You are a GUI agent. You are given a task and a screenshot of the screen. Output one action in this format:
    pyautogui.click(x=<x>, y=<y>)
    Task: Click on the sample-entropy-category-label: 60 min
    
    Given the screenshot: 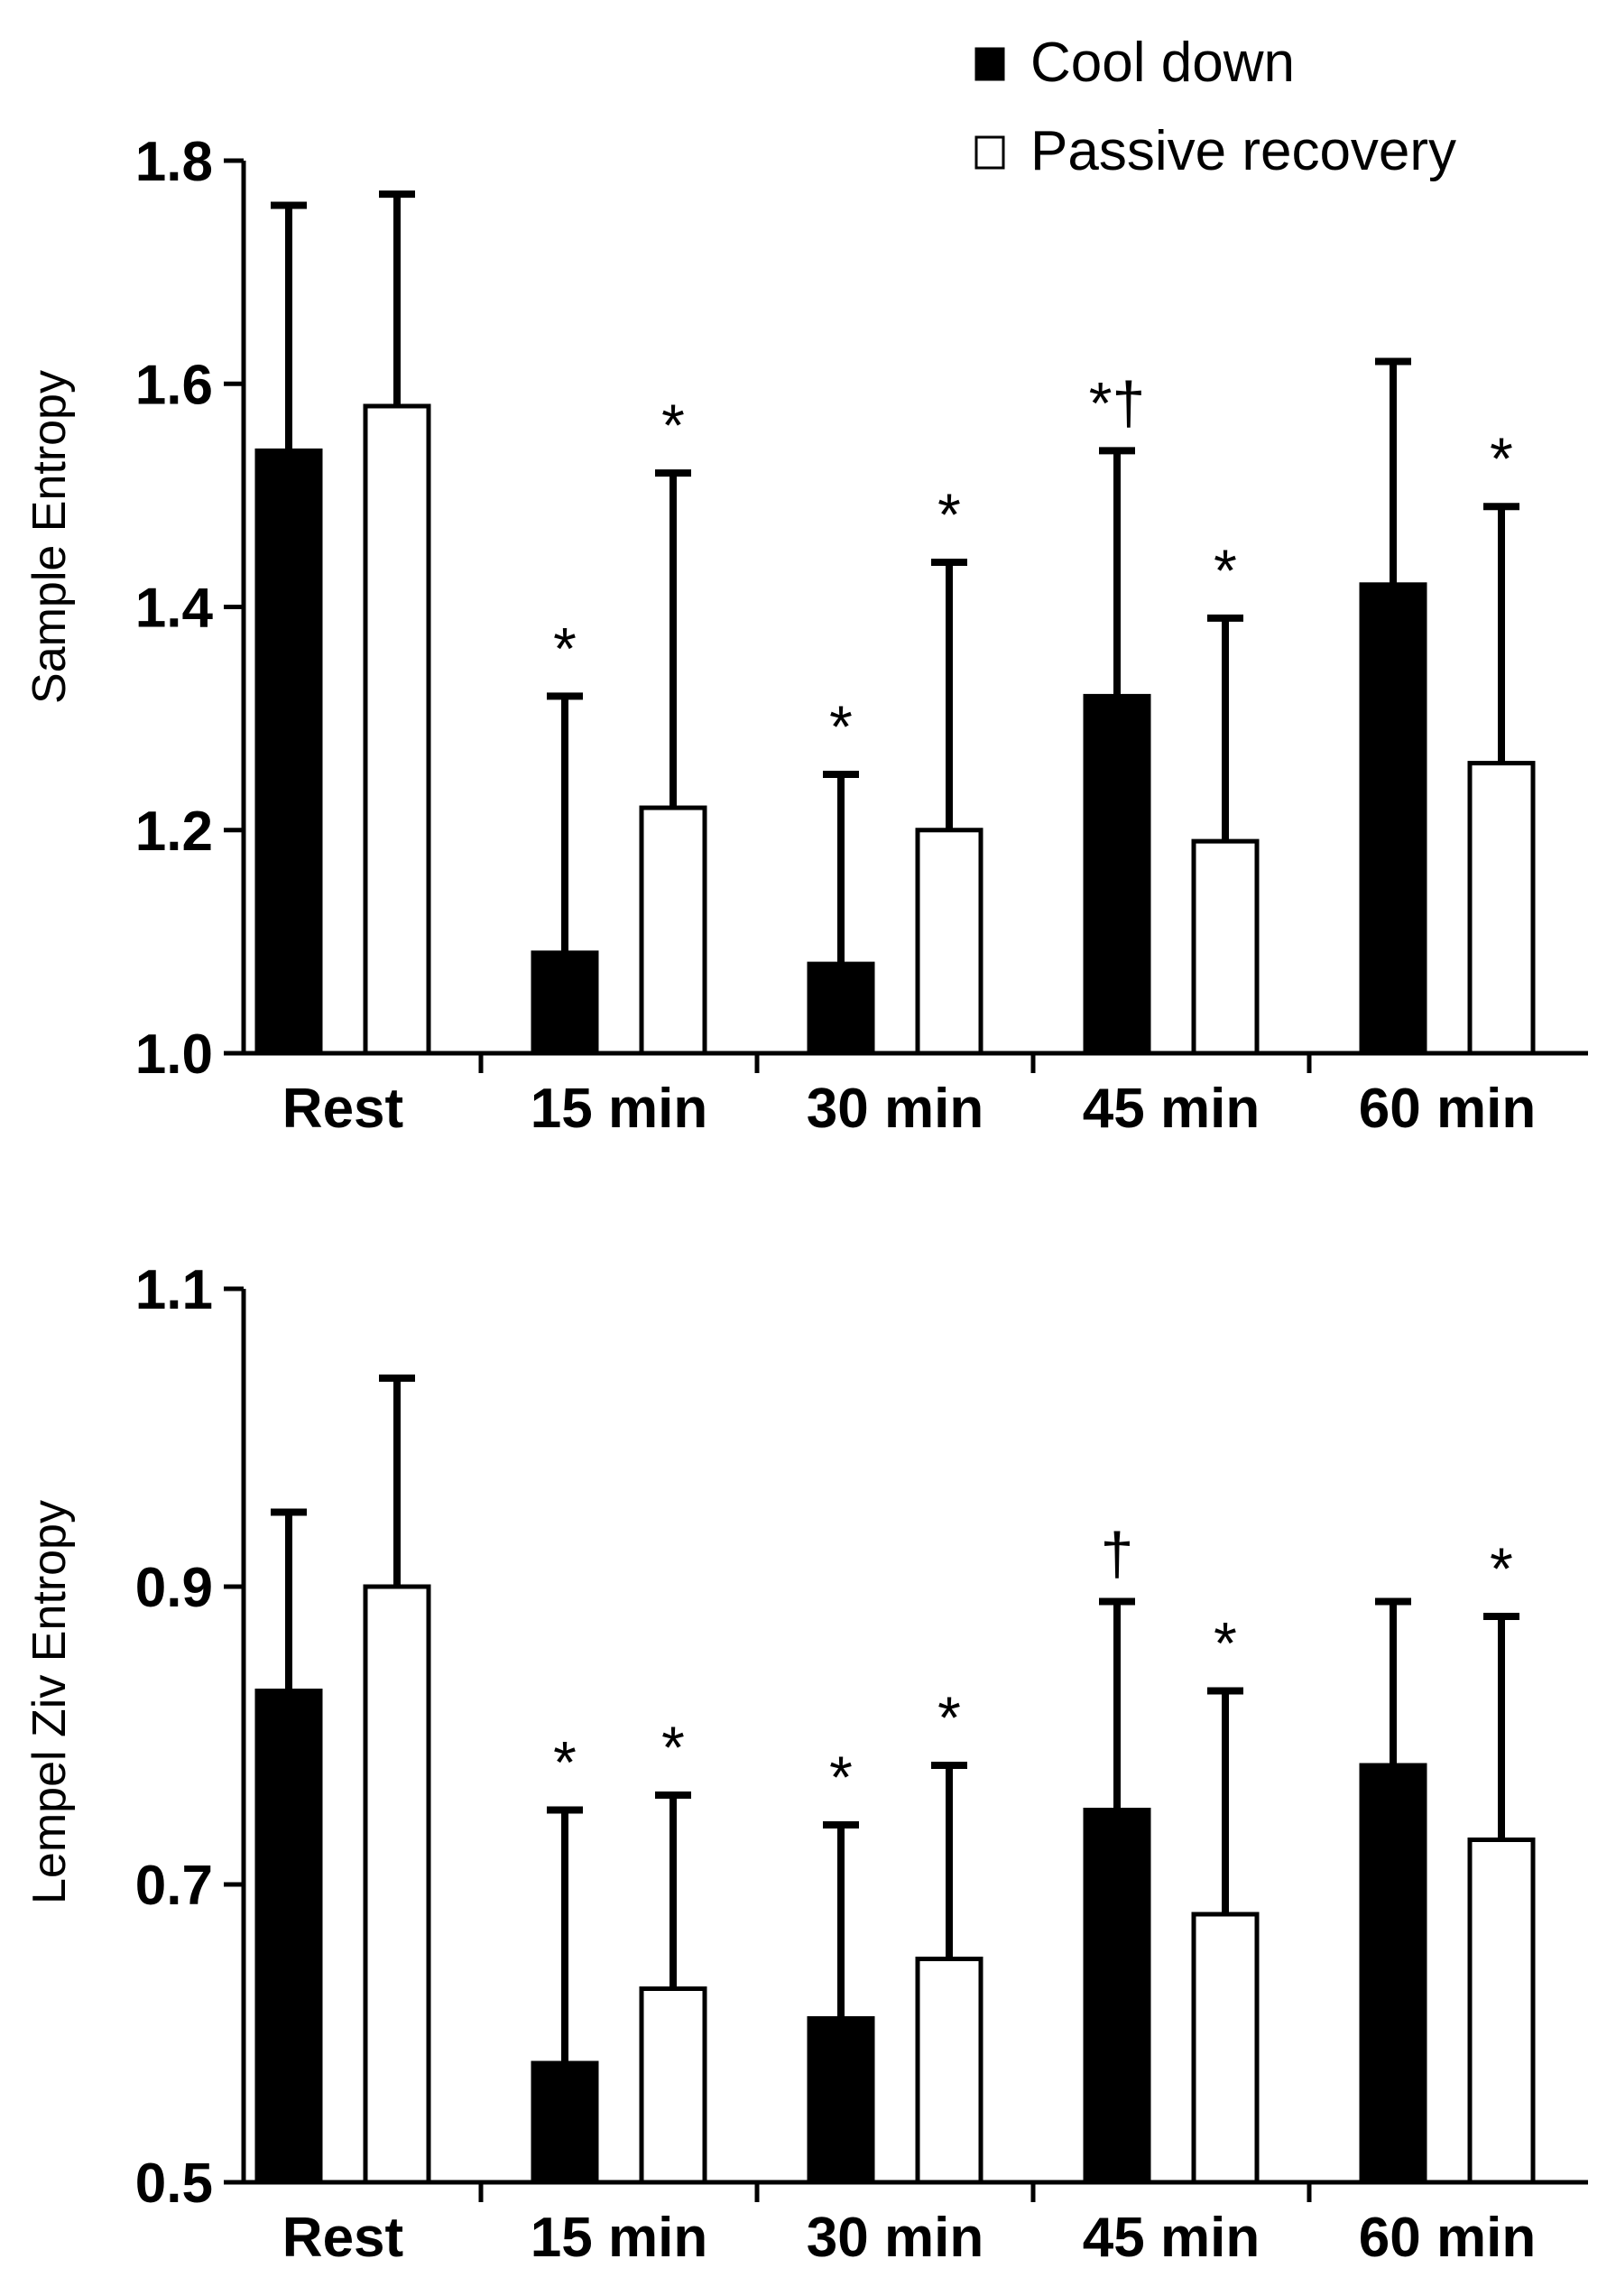 What is the action you would take?
    pyautogui.click(x=1447, y=1109)
    